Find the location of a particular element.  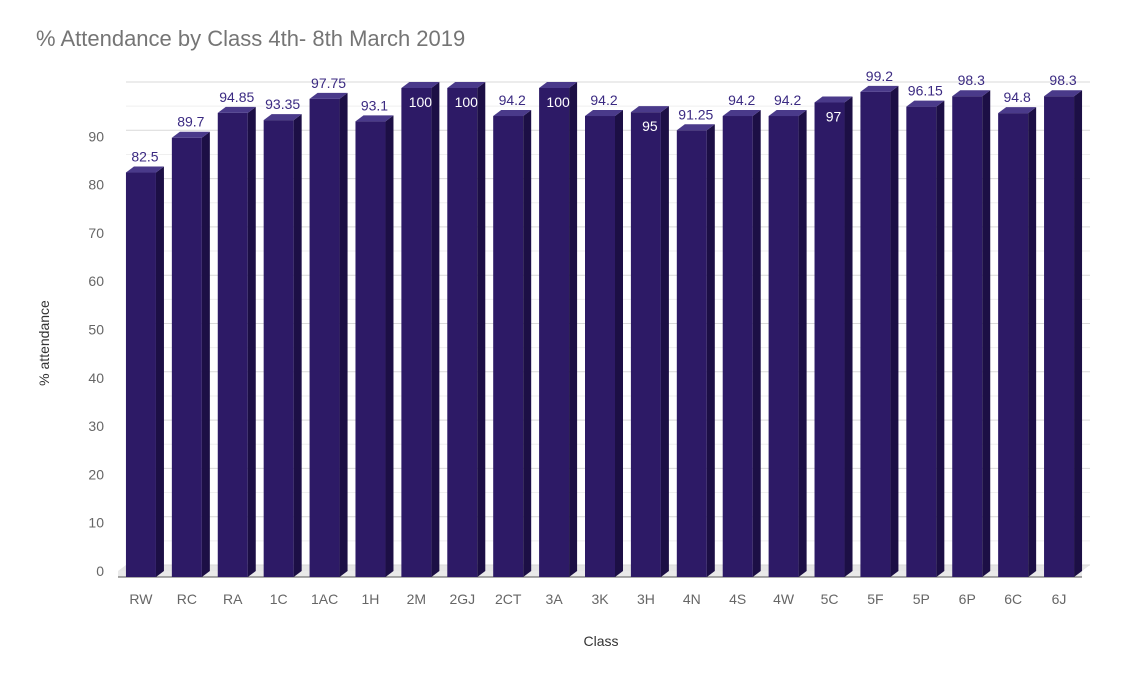

y-tick-label: 0 is located at coordinates (100, 571).